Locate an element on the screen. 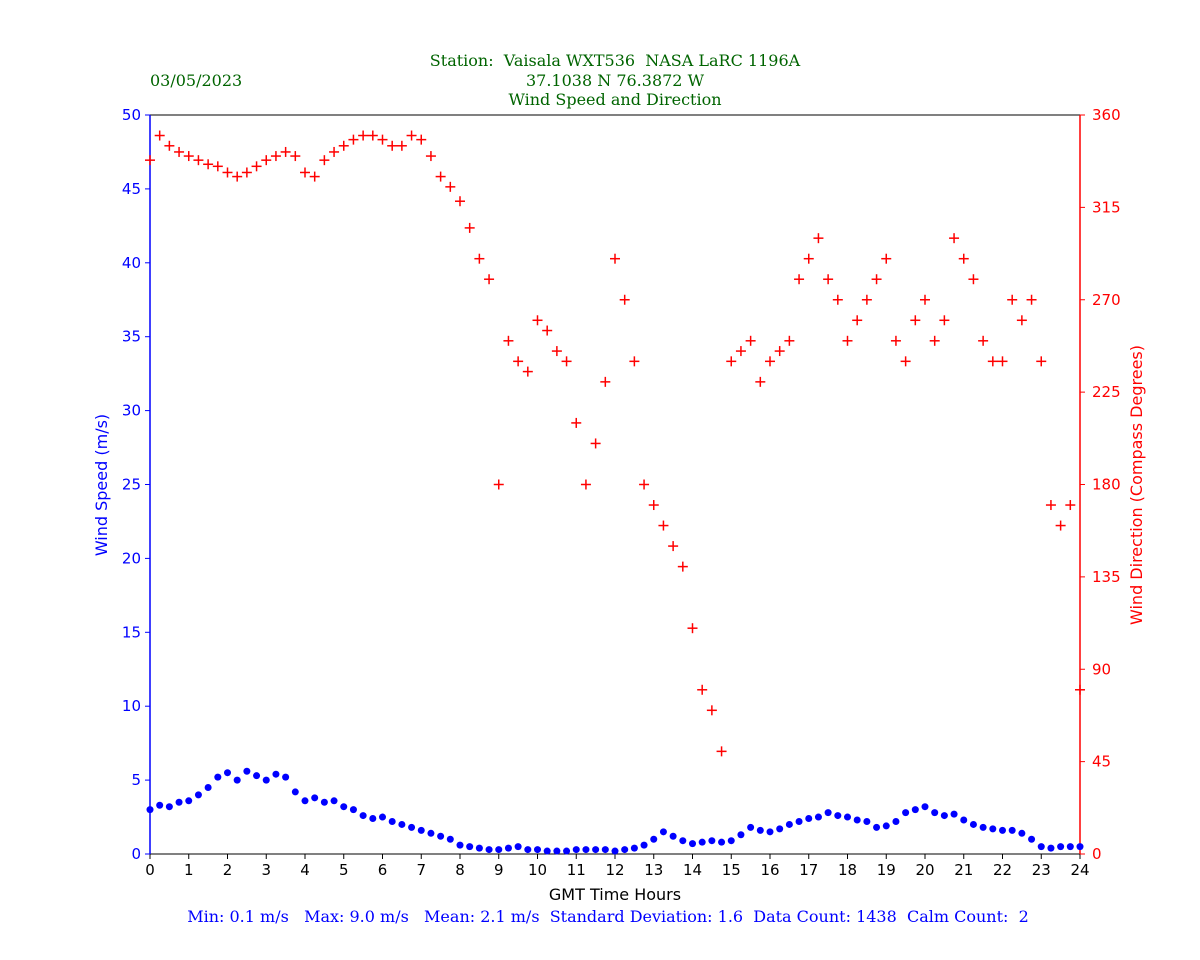 The width and height of the screenshot is (1200, 960). x-tick-label: 7 is located at coordinates (421, 870).